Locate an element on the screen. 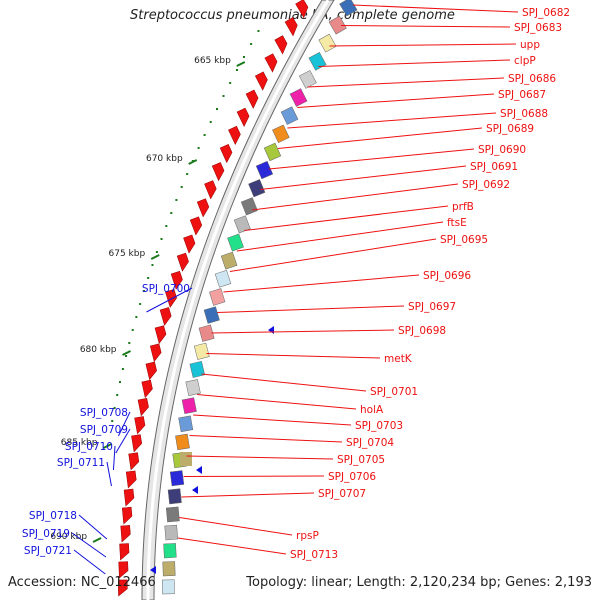 This screenshot has width=600, height=600. gene-label: SPJ_0683 is located at coordinates (538, 28).